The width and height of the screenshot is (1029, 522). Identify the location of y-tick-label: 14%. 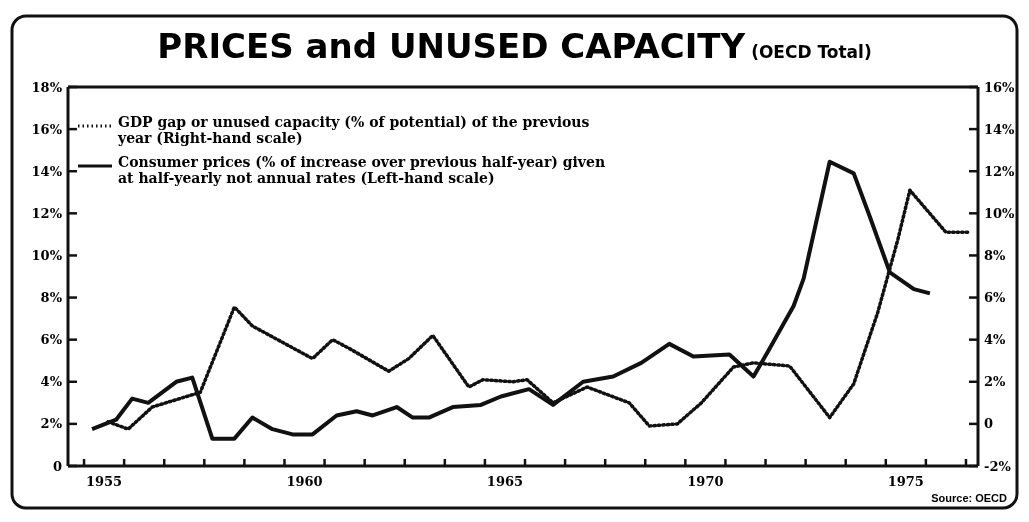
(47, 171).